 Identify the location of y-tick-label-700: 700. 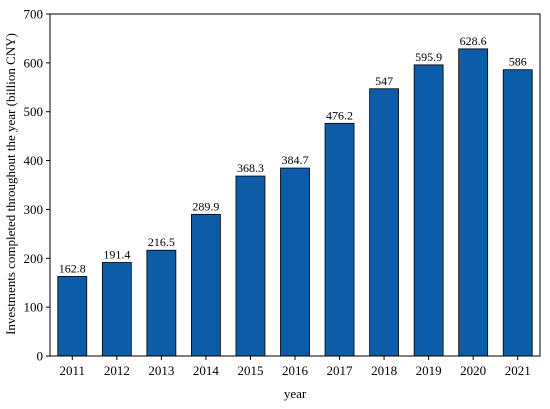
(34, 14).